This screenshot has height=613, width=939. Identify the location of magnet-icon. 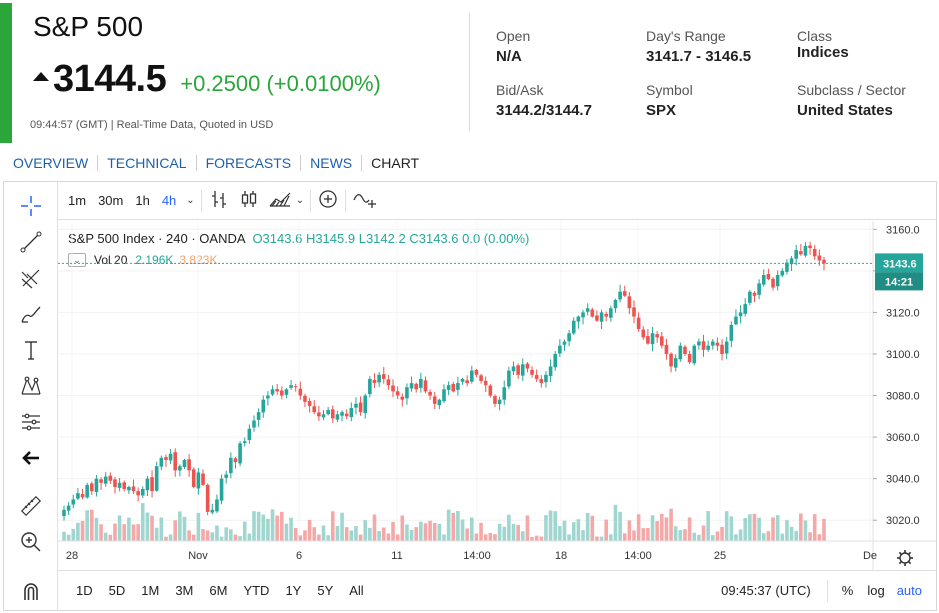
(31, 592).